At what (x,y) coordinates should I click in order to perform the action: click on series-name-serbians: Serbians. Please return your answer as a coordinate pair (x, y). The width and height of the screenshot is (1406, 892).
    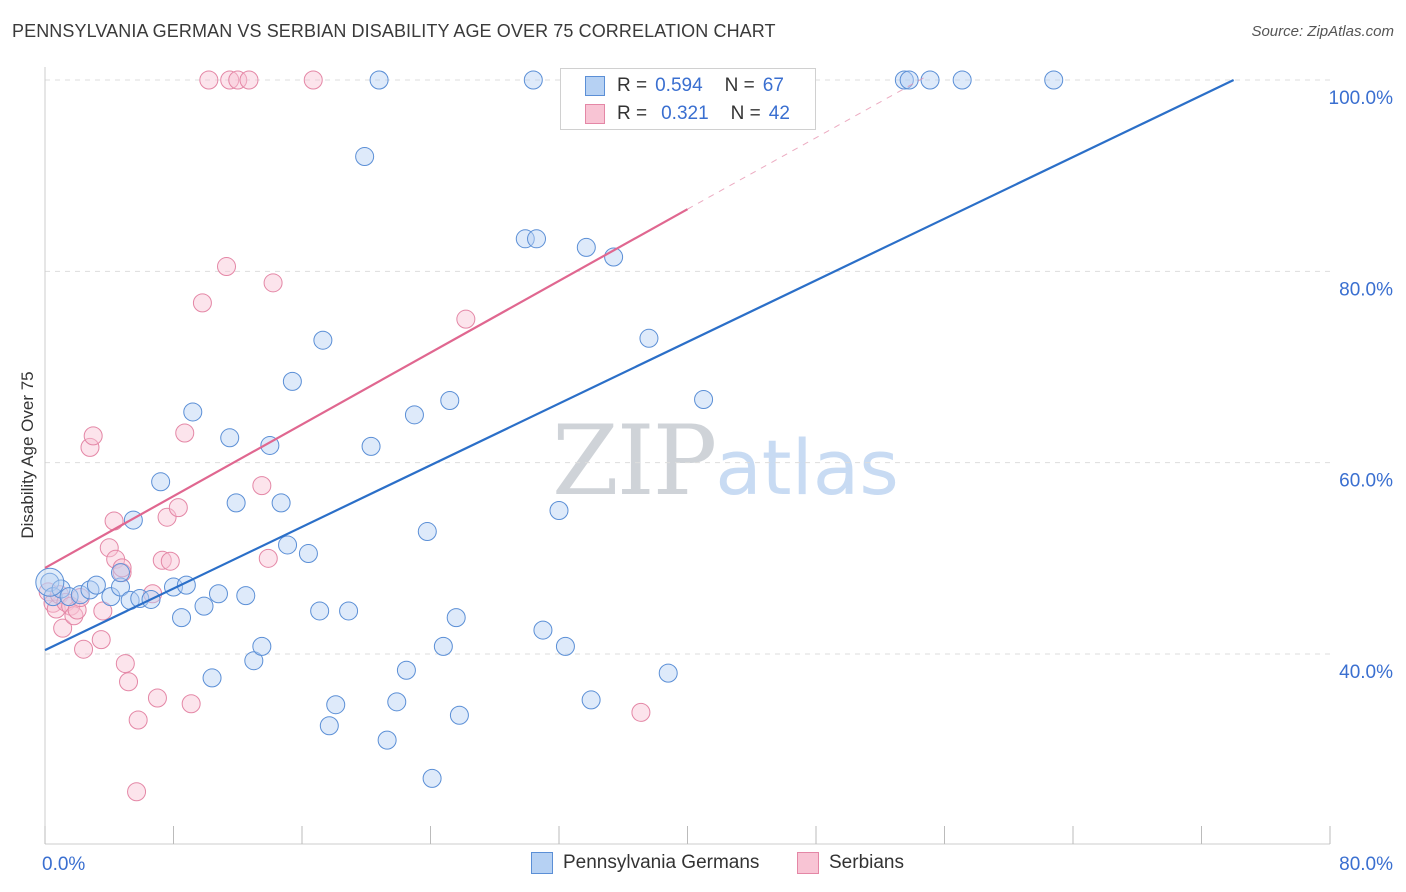
    Looking at the image, I should click on (866, 862).